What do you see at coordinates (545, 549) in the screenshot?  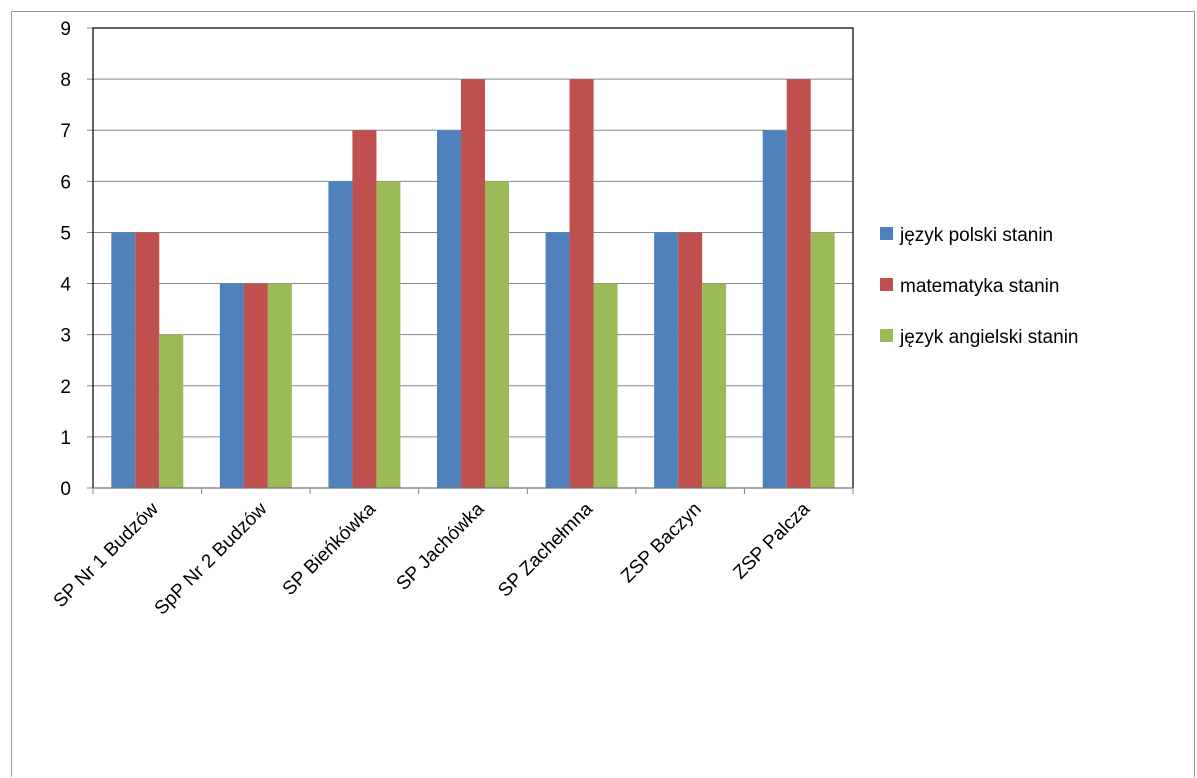 I see `x-tick-label: SP Zachełmna` at bounding box center [545, 549].